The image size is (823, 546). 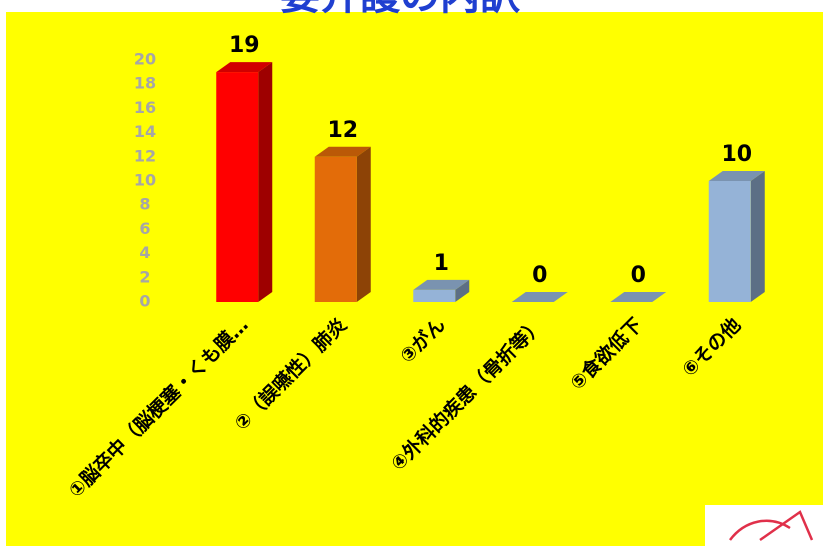 I want to click on value-label: 19, so click(x=244, y=45).